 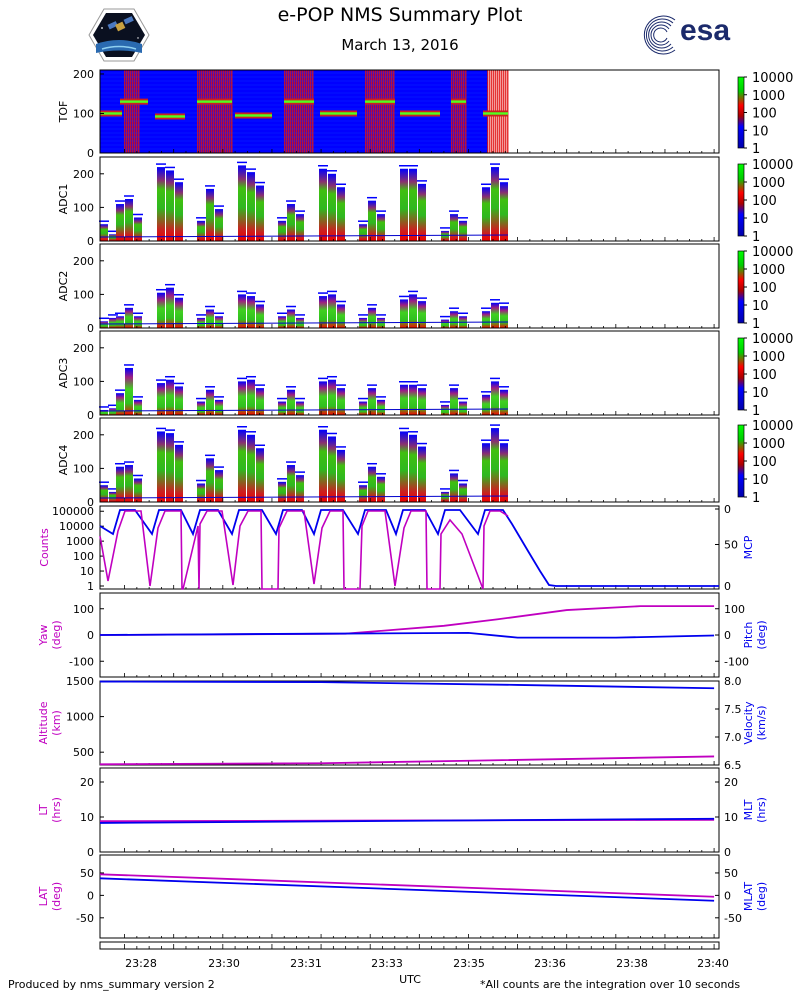 I want to click on ylabel-left-6: Yaw(deg), so click(x=50, y=634).